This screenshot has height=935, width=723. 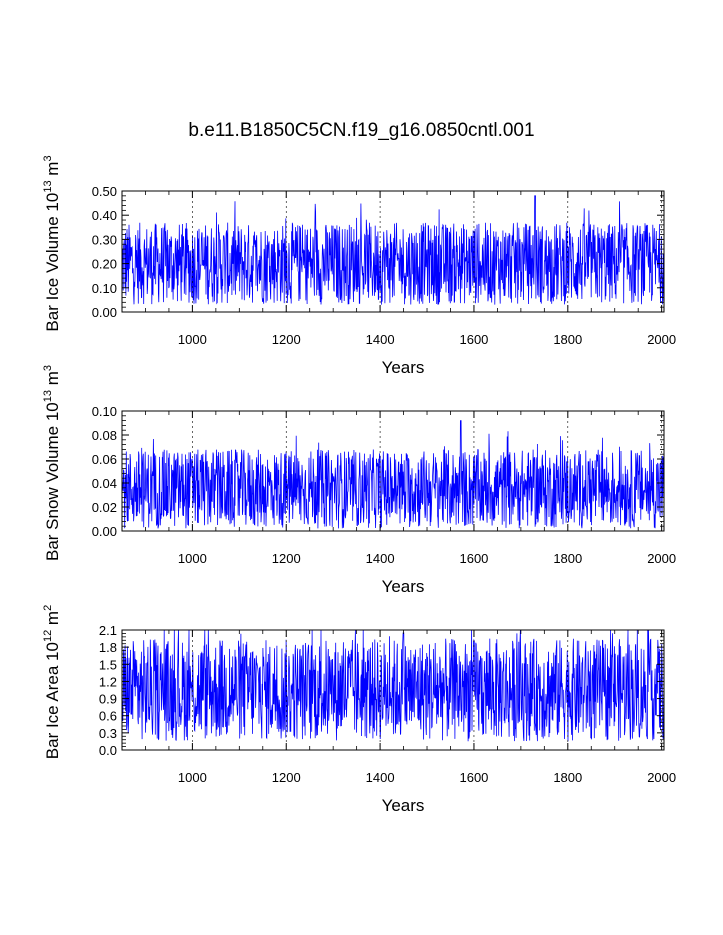 I want to click on figure-title: b.e11.B1850C5CN.f19_g16.0850cntl.001, so click(x=361, y=130).